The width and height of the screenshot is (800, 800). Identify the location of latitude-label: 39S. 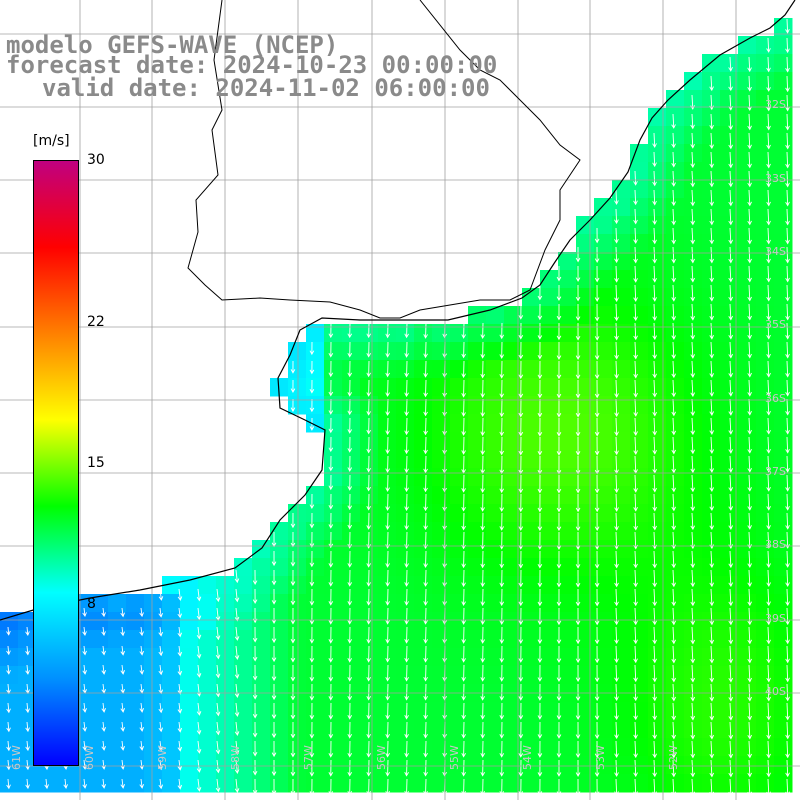
(775, 618).